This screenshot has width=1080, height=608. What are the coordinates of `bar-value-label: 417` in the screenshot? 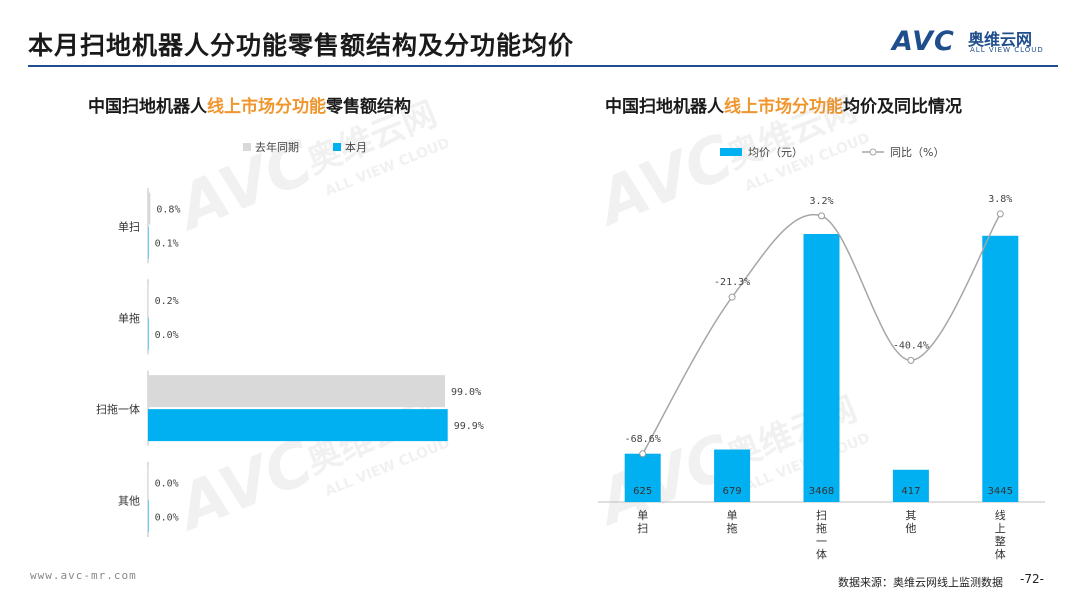 It's located at (910, 491).